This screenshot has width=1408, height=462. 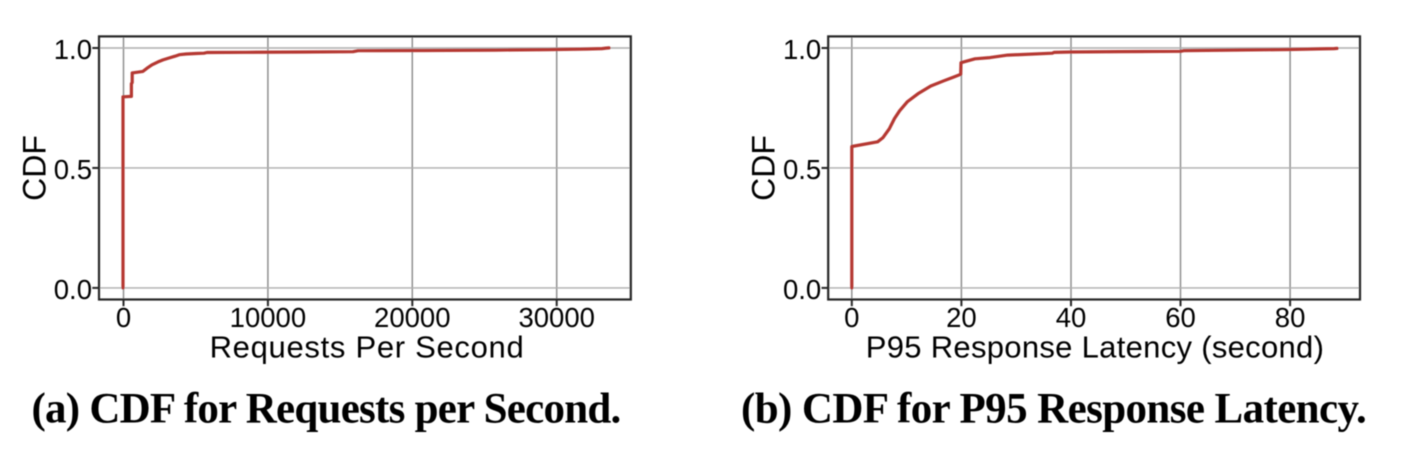 I want to click on svg-text: 30000, so click(x=556, y=317).